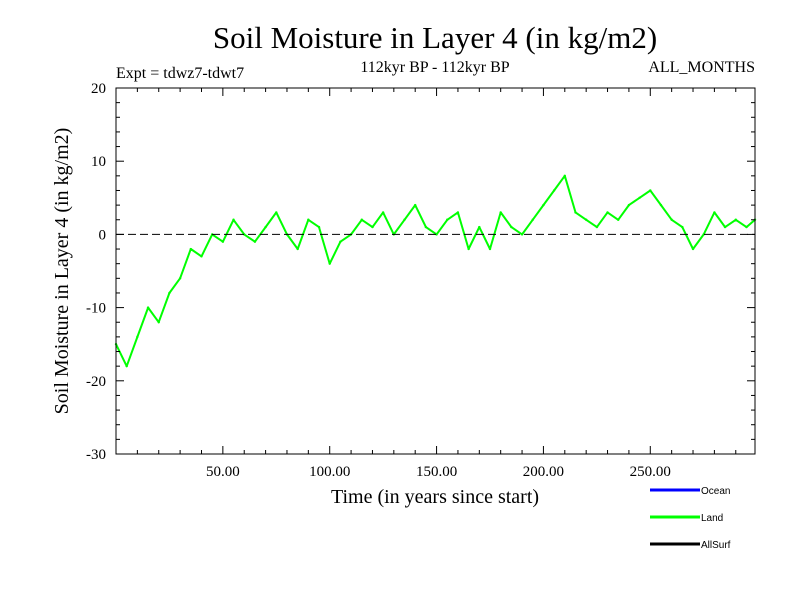 This screenshot has height=600, width=800. What do you see at coordinates (712, 518) in the screenshot?
I see `legend-label-land: Land` at bounding box center [712, 518].